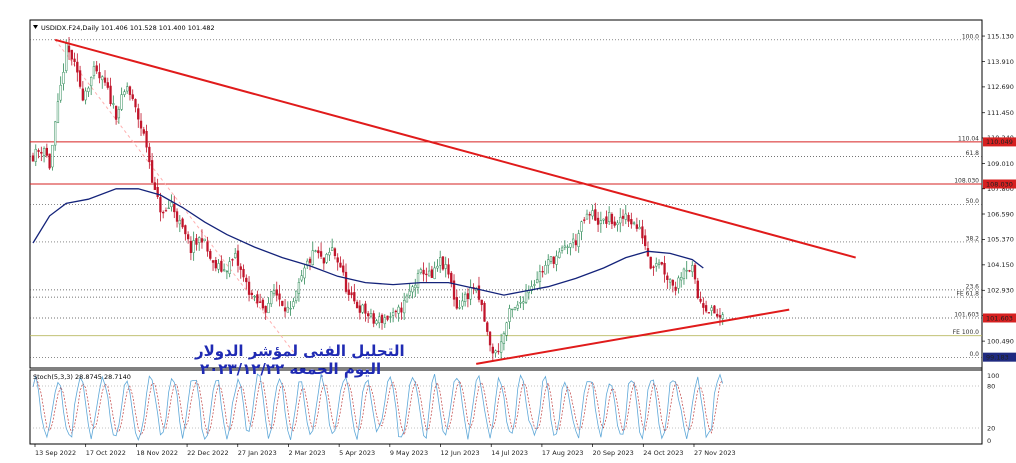 The height and width of the screenshot is (463, 1016). Describe the element at coordinates (633, 336) in the screenshot. I see `trend-line-lower` at that location.